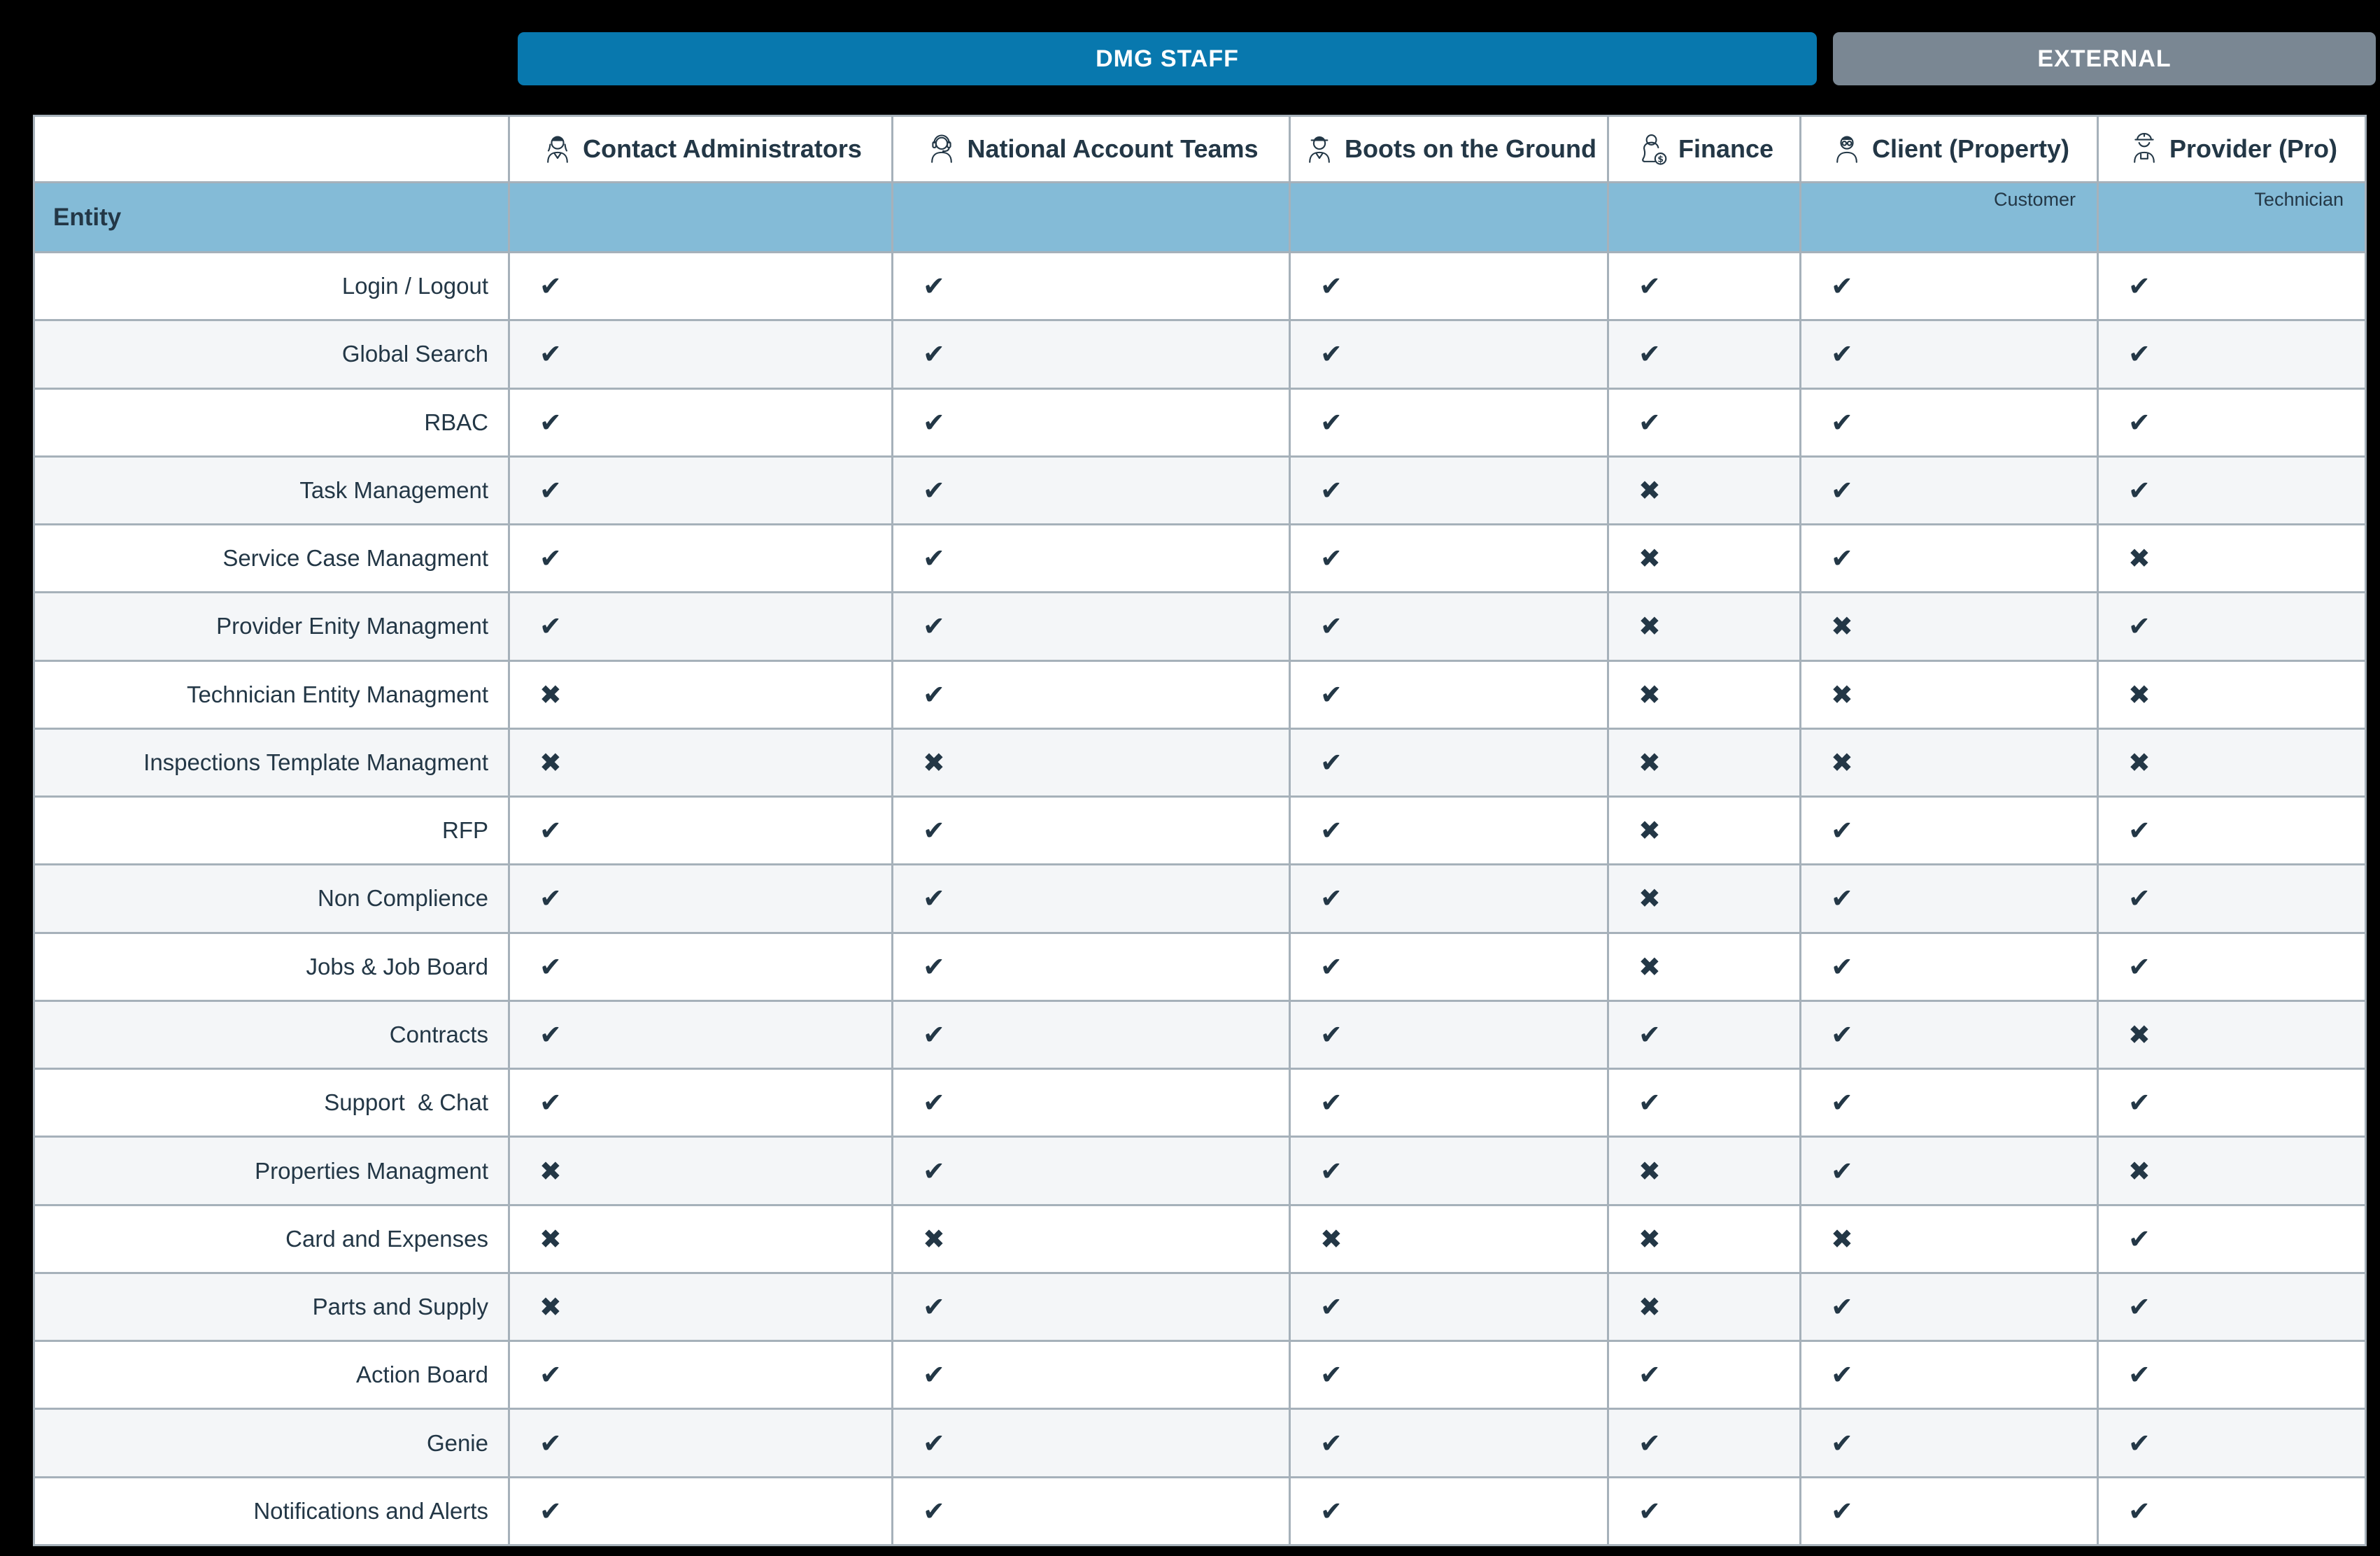 This screenshot has width=2380, height=1556. I want to click on row-label: Action Board, so click(422, 1375).